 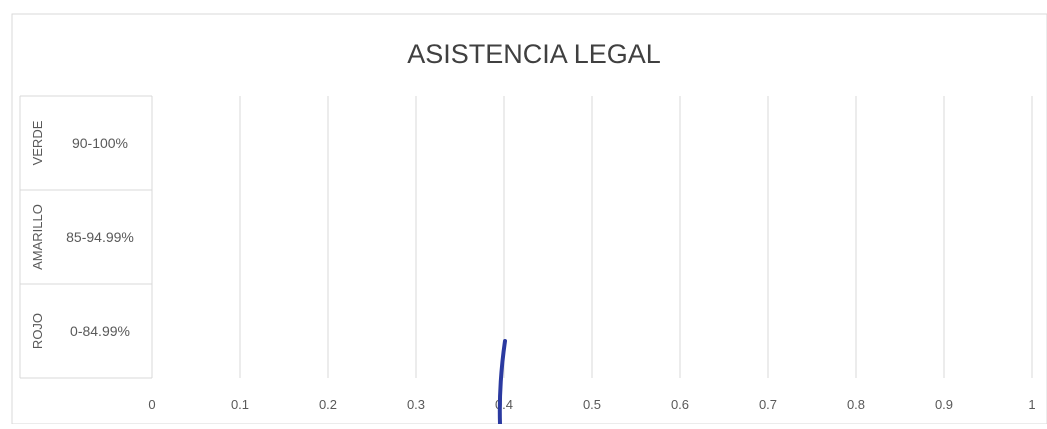 I want to click on x-tick-label: 0.7, so click(x=768, y=404).